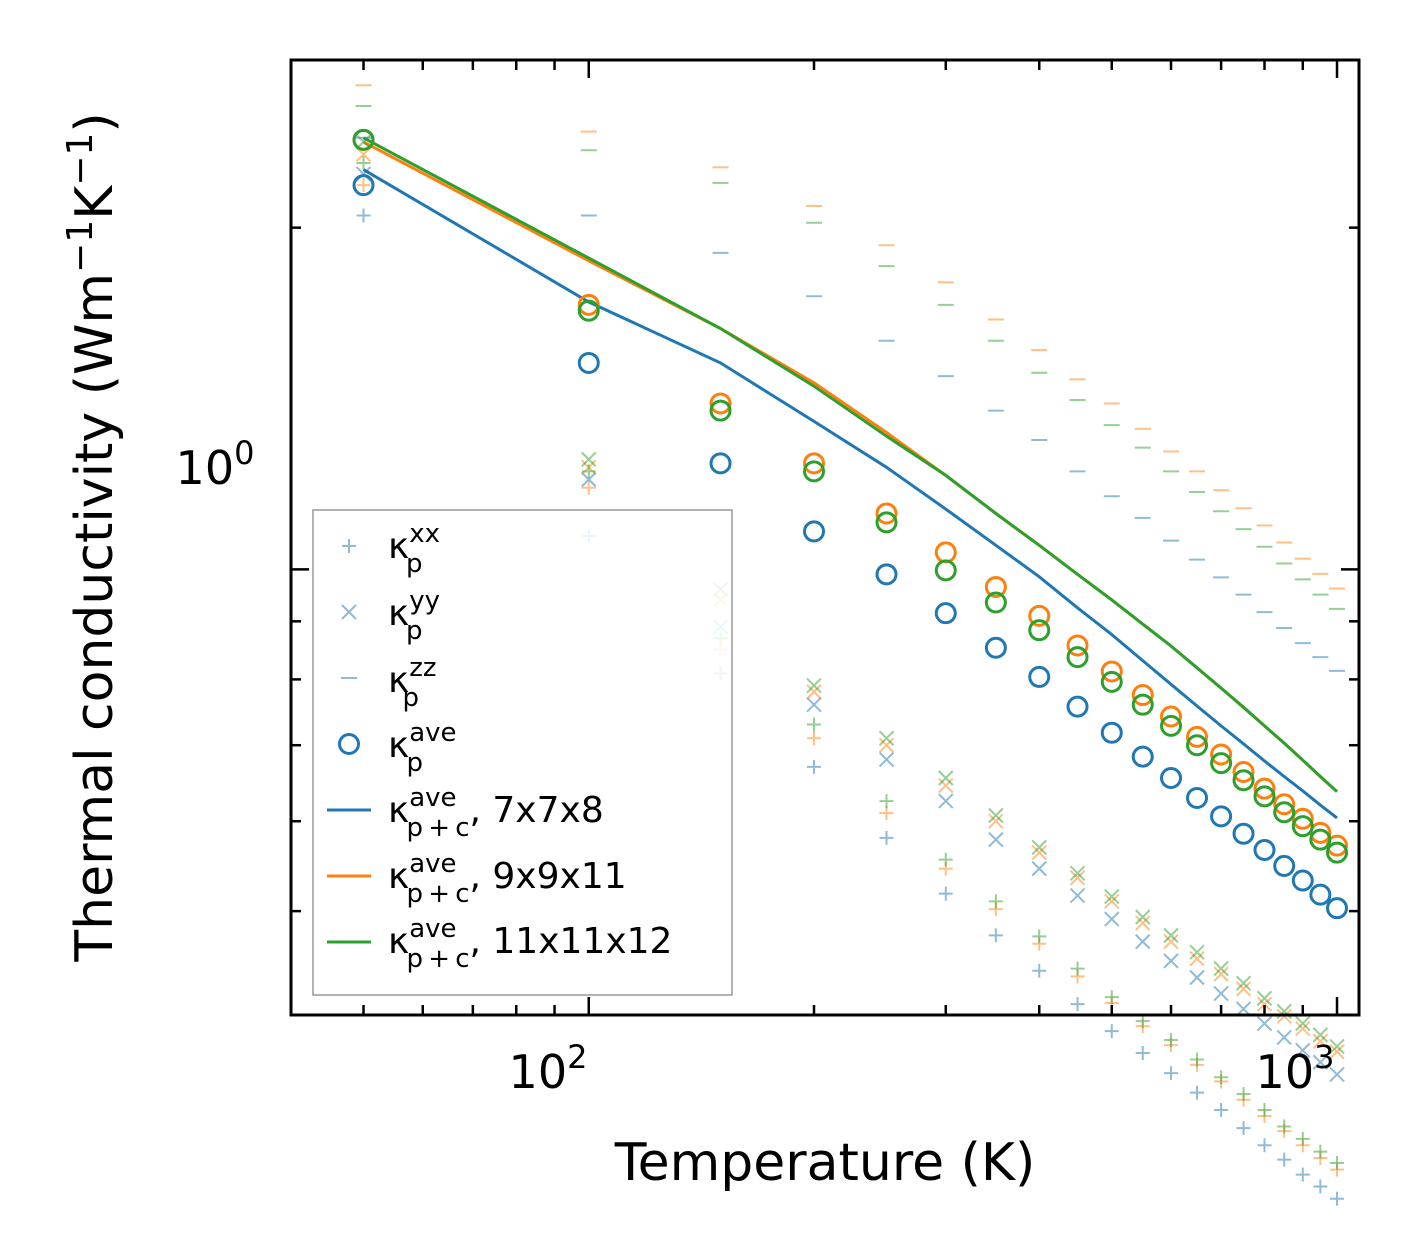 This screenshot has height=1254, width=1421. What do you see at coordinates (80, 246) in the screenshot?
I see `y-axis-label-sup1: −1` at bounding box center [80, 246].